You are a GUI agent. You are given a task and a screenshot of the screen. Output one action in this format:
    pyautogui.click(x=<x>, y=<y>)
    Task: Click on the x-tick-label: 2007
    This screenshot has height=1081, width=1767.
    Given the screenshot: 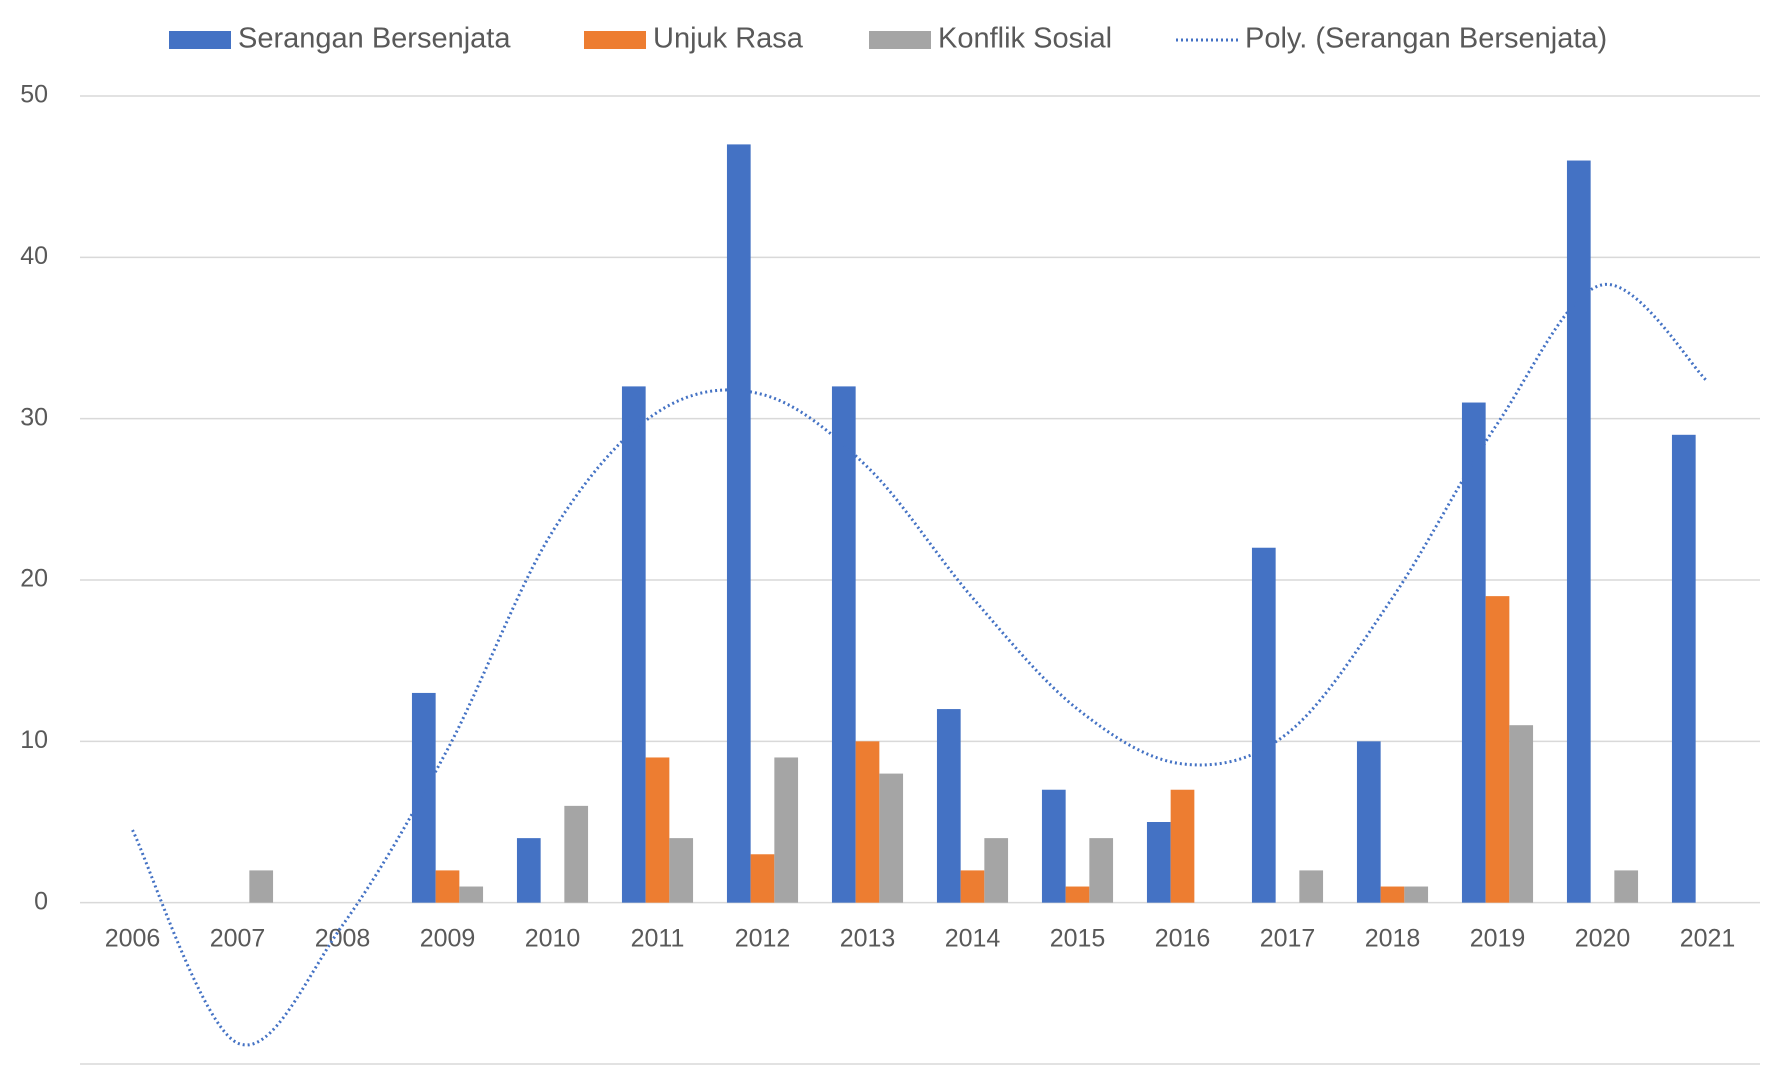 What is the action you would take?
    pyautogui.click(x=238, y=938)
    